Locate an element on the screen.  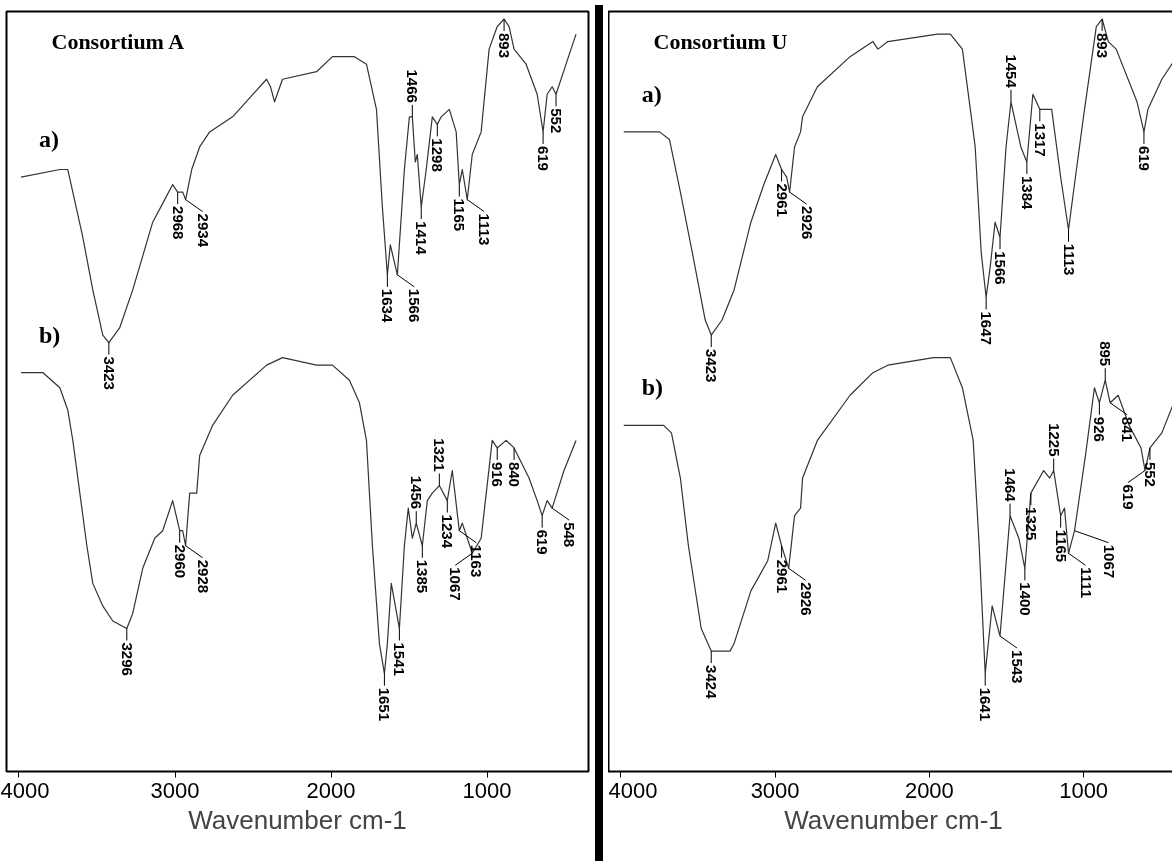
text: Consortium U is located at coordinates (720, 41).